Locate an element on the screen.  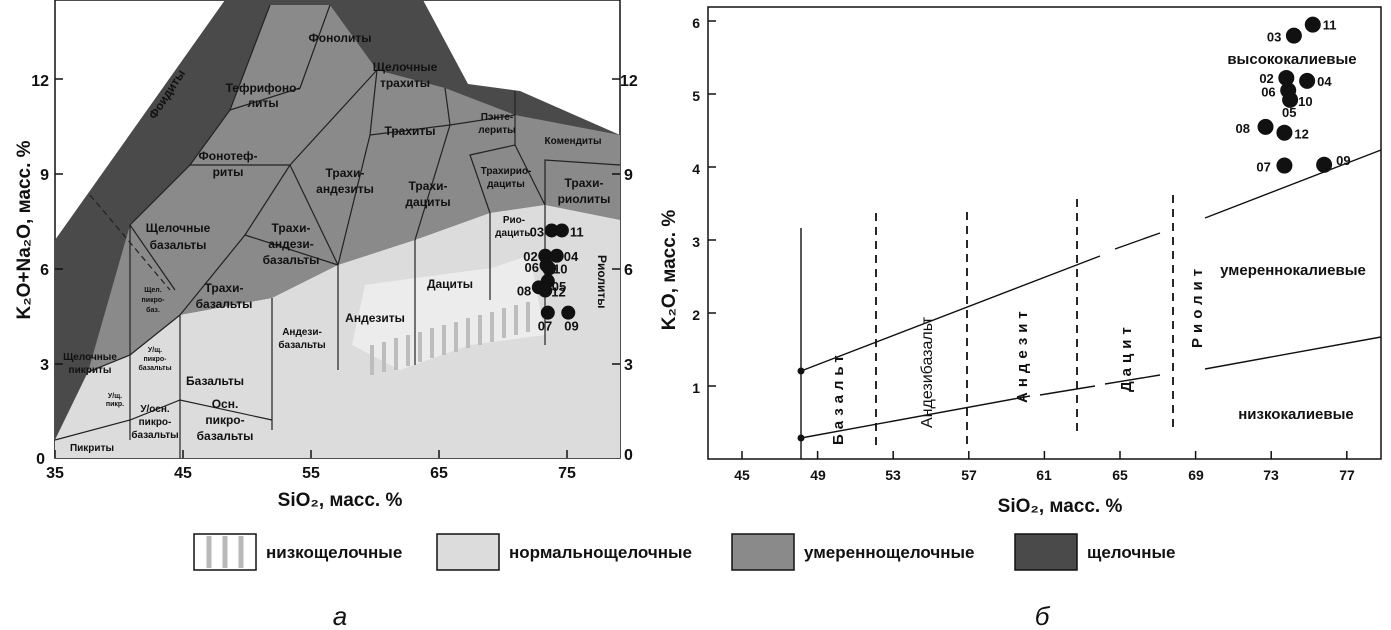
k2o-x-tick: 69 is located at coordinates (1196, 475).